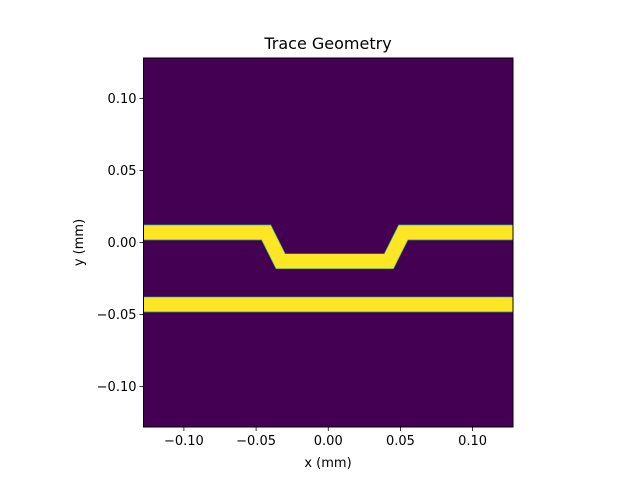 Image resolution: width=640 pixels, height=480 pixels. What do you see at coordinates (122, 99) in the screenshot?
I see `y-tick-label: 0.10` at bounding box center [122, 99].